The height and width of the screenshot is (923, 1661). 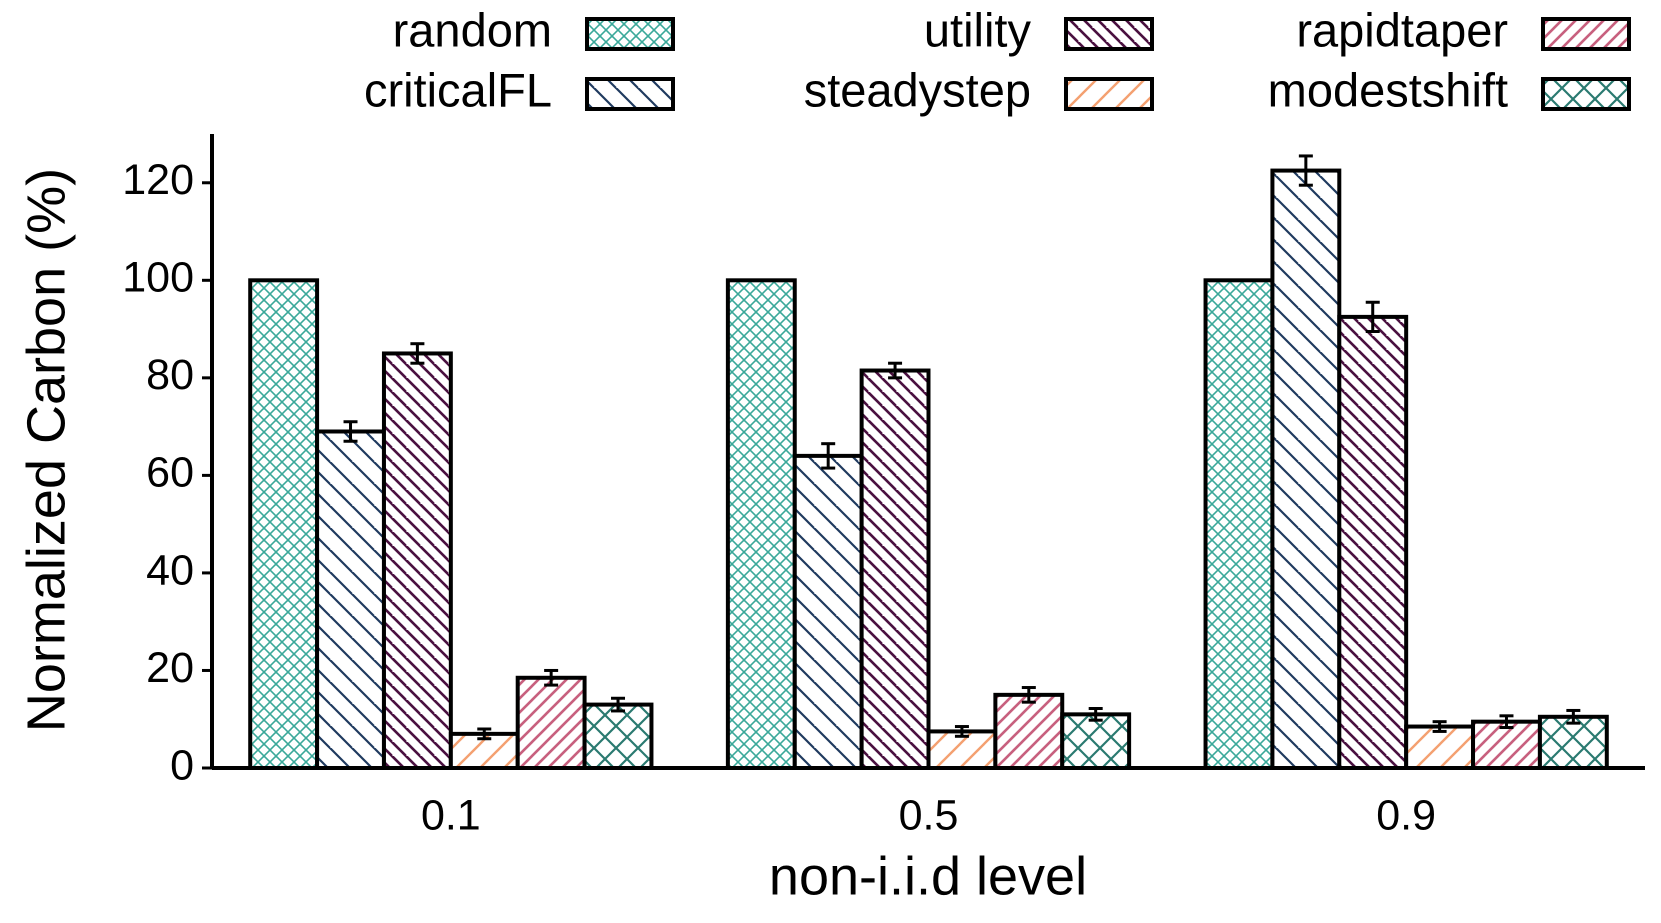 What do you see at coordinates (170, 570) in the screenshot?
I see `y-tick-label: 40` at bounding box center [170, 570].